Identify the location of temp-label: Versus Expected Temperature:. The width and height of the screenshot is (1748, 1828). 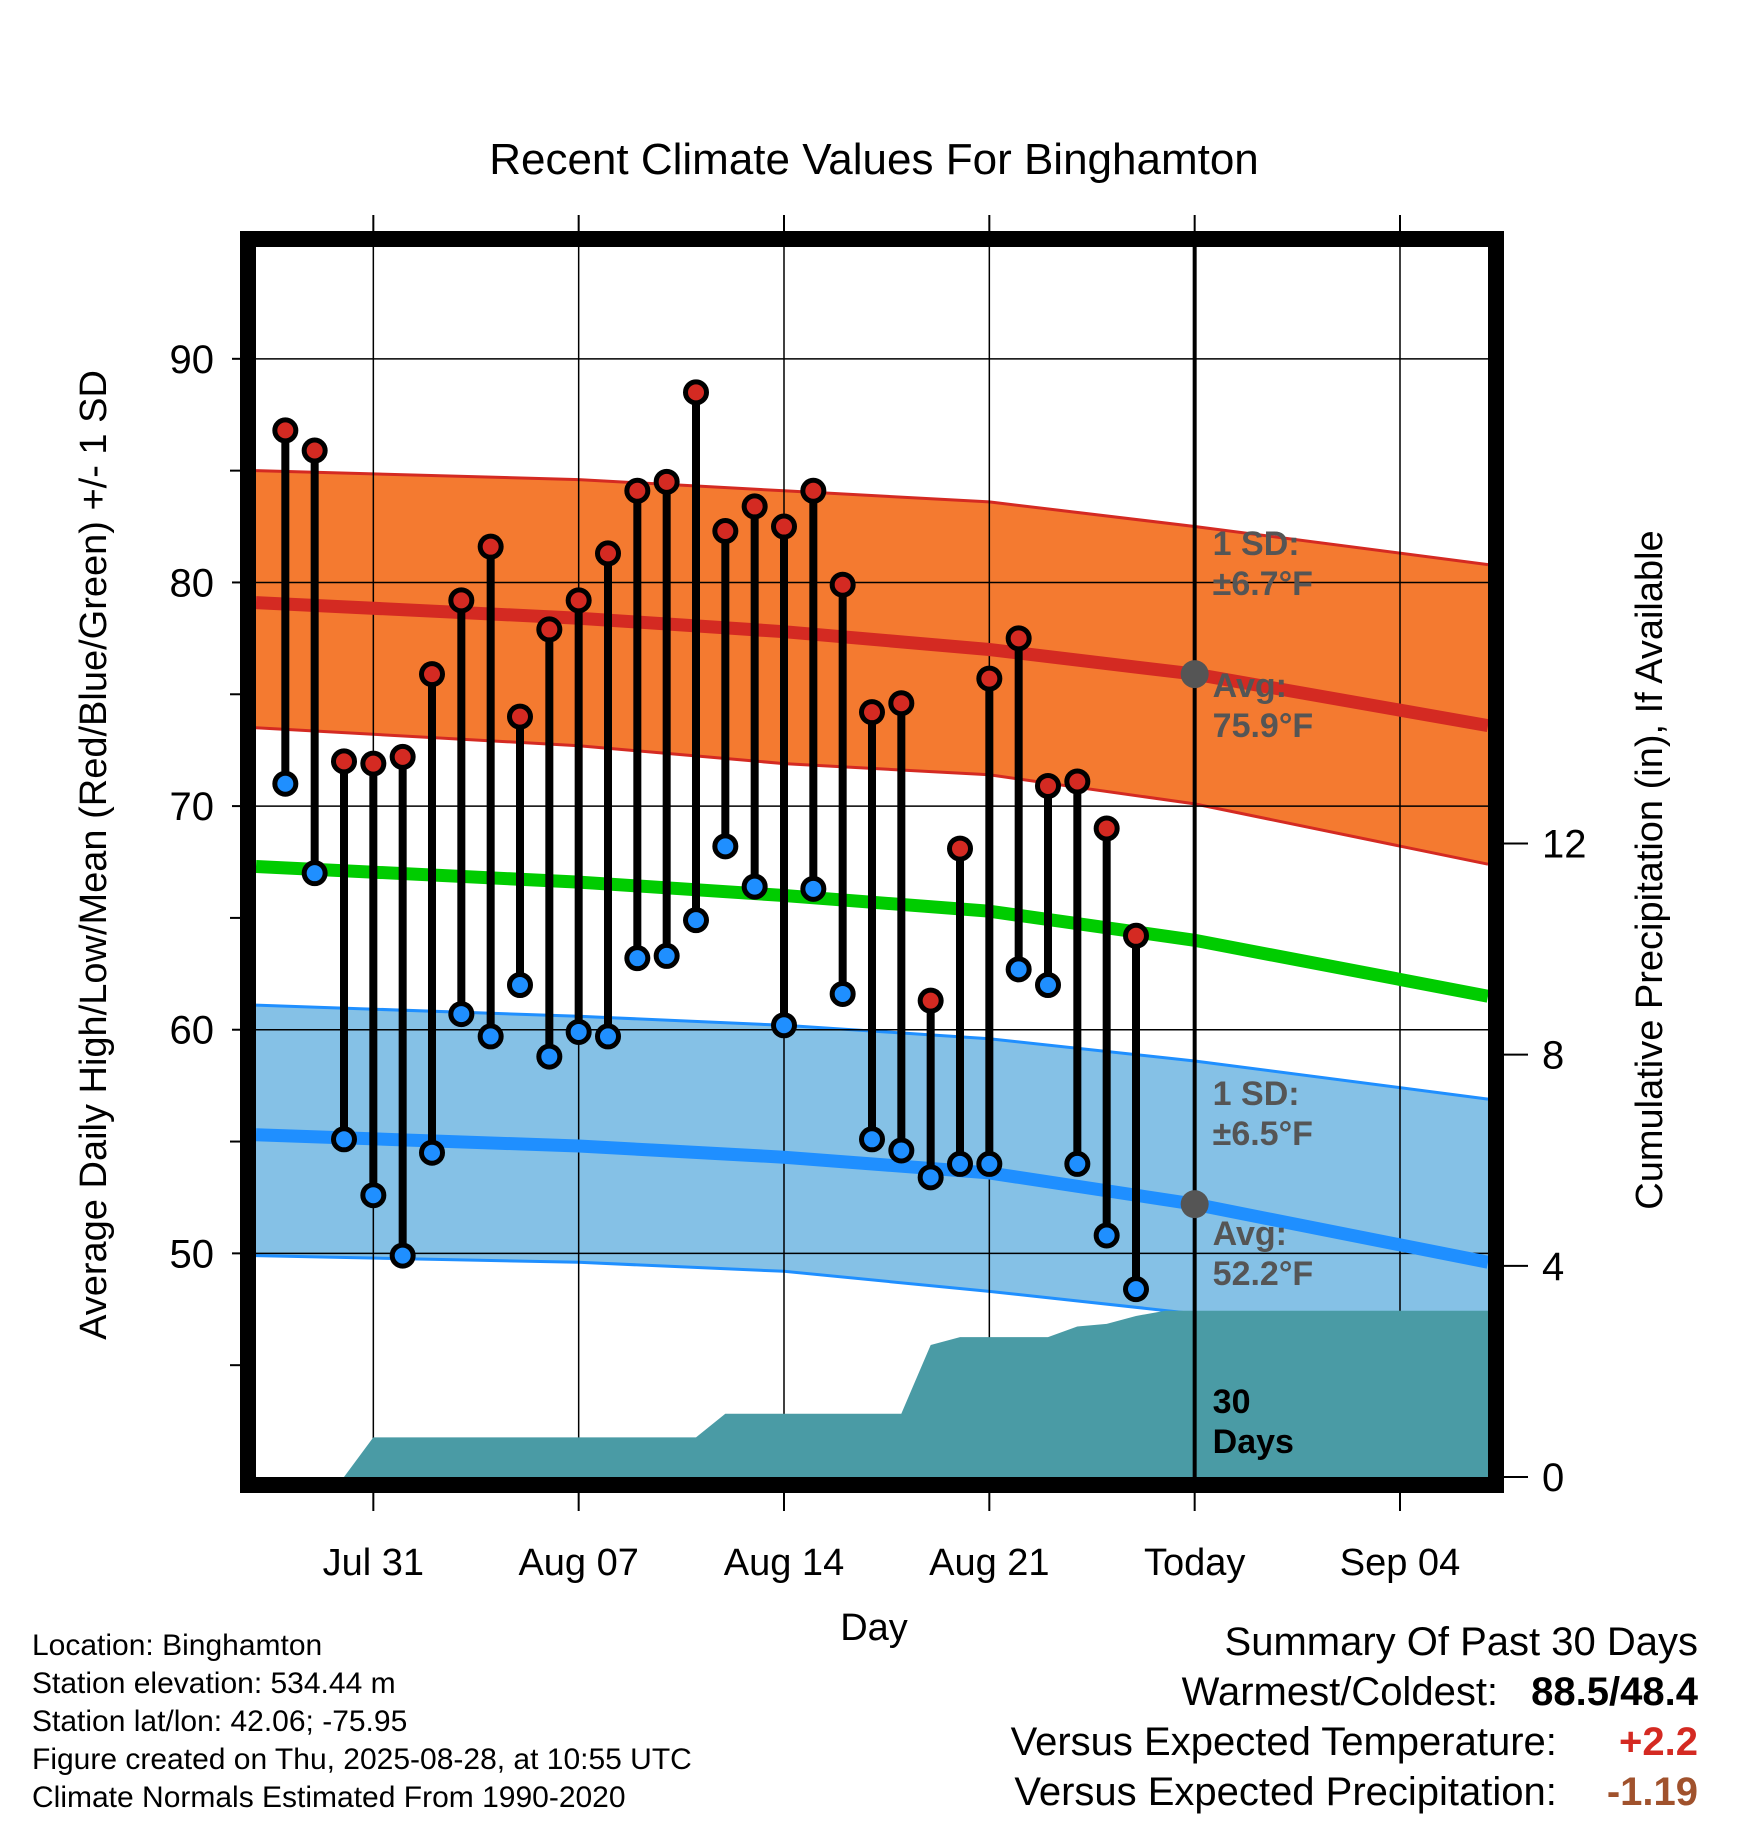
(1283, 1742).